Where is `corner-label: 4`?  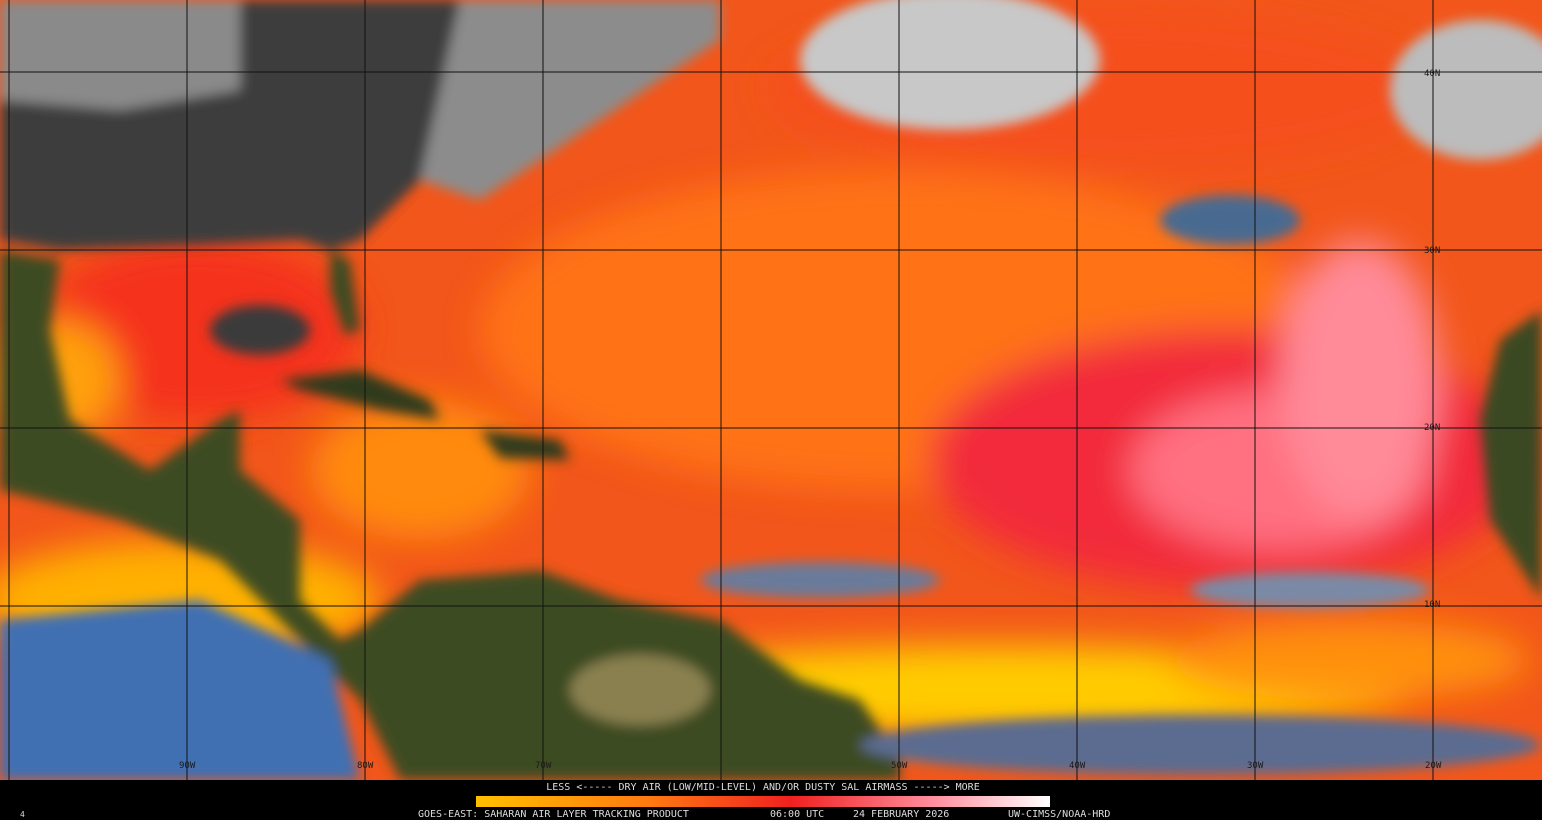 corner-label: 4 is located at coordinates (22, 814).